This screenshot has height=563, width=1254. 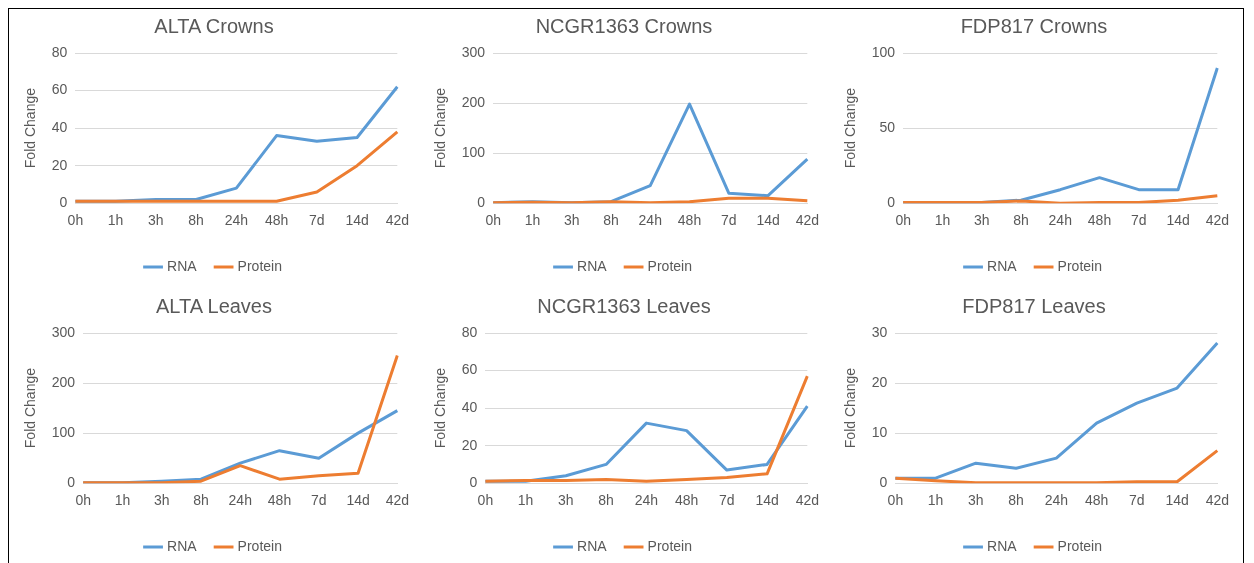 What do you see at coordinates (624, 25) in the screenshot?
I see `chart-title: NCGR1363 Crowns` at bounding box center [624, 25].